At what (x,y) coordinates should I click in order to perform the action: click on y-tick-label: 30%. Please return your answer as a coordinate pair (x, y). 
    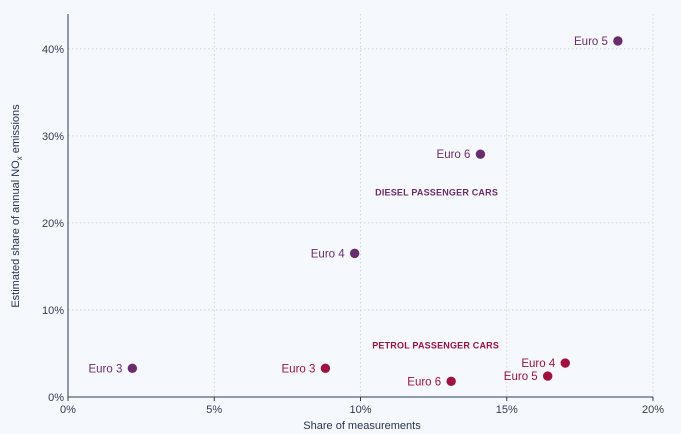
    Looking at the image, I should click on (53, 137).